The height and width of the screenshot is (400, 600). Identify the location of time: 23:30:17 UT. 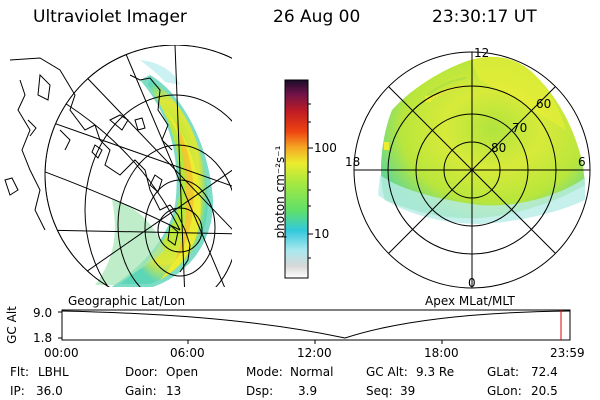
(484, 17).